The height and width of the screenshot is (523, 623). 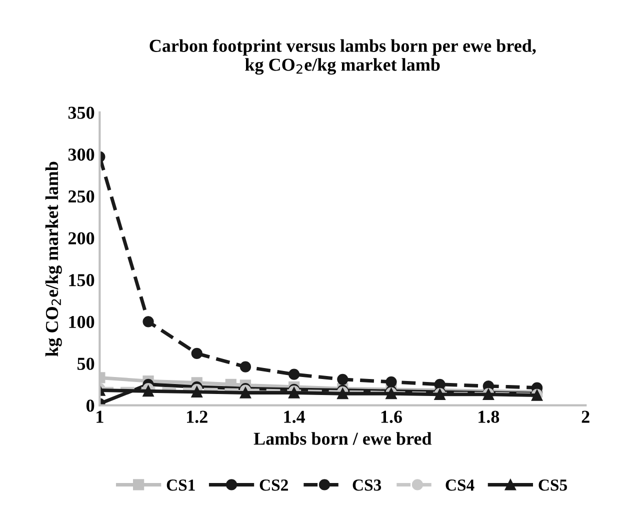 What do you see at coordinates (391, 416) in the screenshot?
I see `x-tick-label: 1.6` at bounding box center [391, 416].